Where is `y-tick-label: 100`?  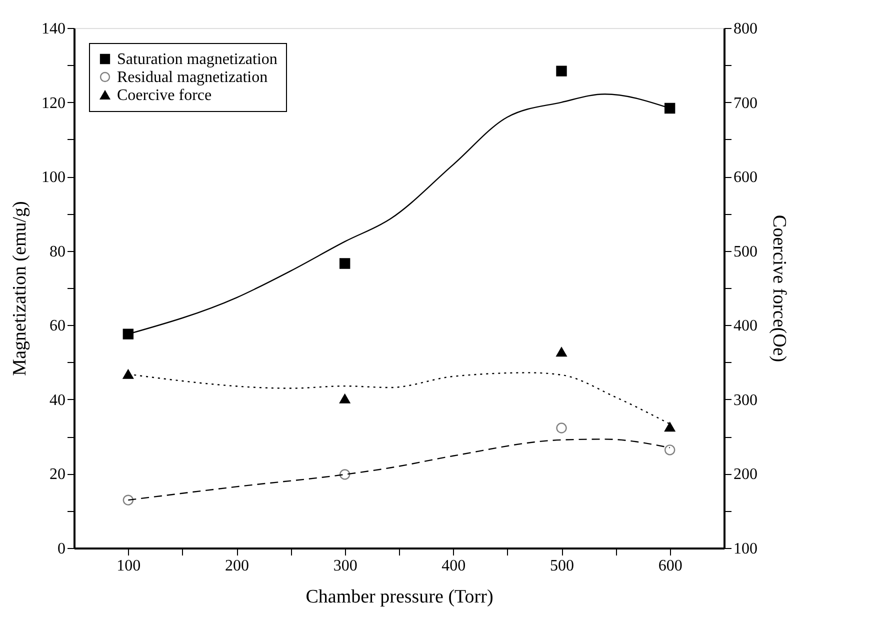
y-tick-label: 100 is located at coordinates (54, 177).